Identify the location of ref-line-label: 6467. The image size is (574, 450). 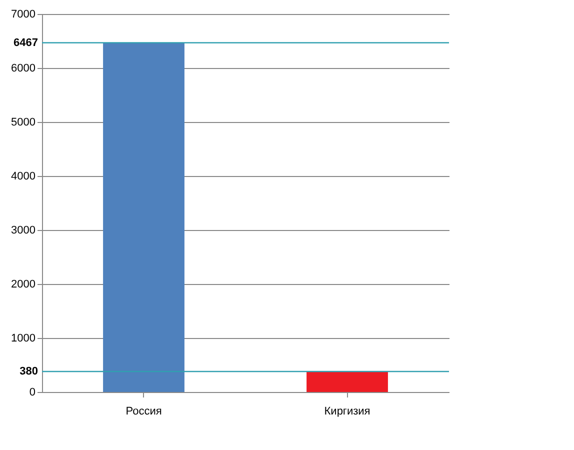
(26, 42).